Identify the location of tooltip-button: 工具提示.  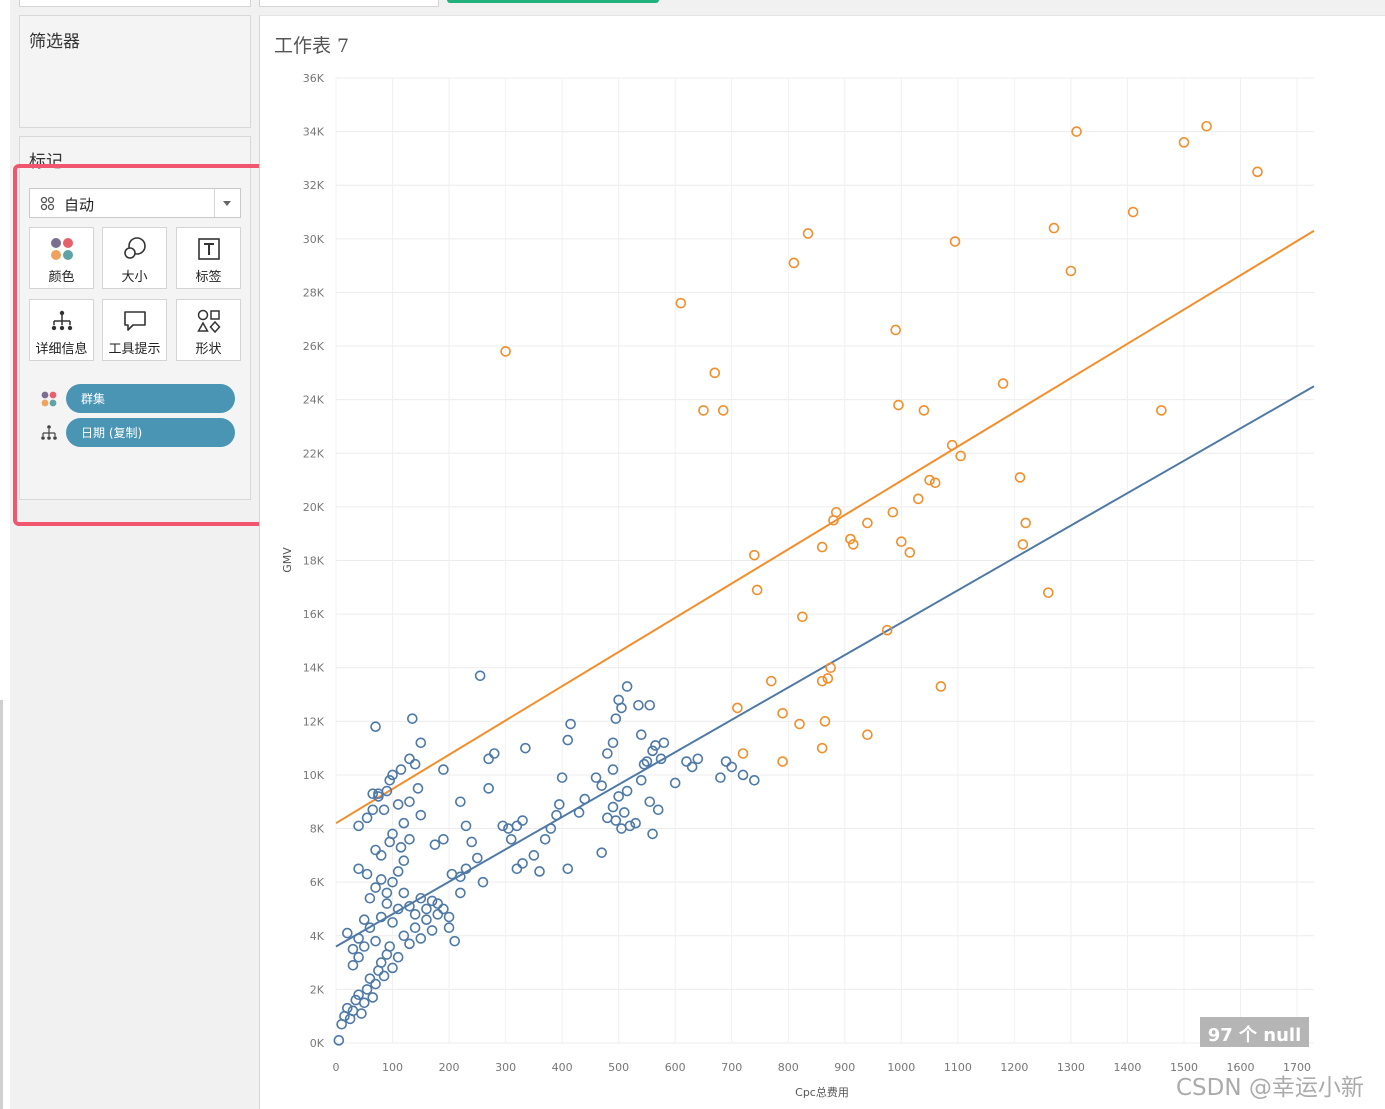
(134, 330).